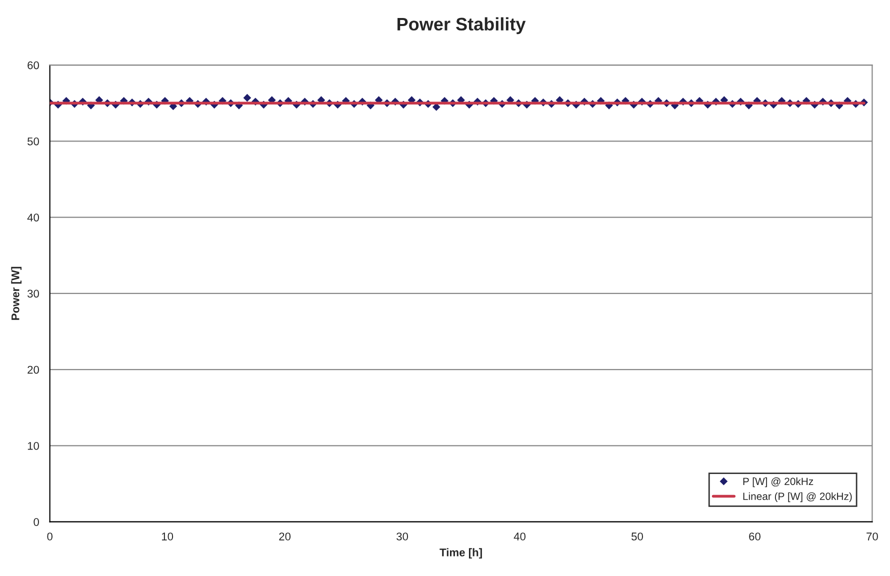  What do you see at coordinates (754, 536) in the screenshot?
I see `x-tick-label: 60` at bounding box center [754, 536].